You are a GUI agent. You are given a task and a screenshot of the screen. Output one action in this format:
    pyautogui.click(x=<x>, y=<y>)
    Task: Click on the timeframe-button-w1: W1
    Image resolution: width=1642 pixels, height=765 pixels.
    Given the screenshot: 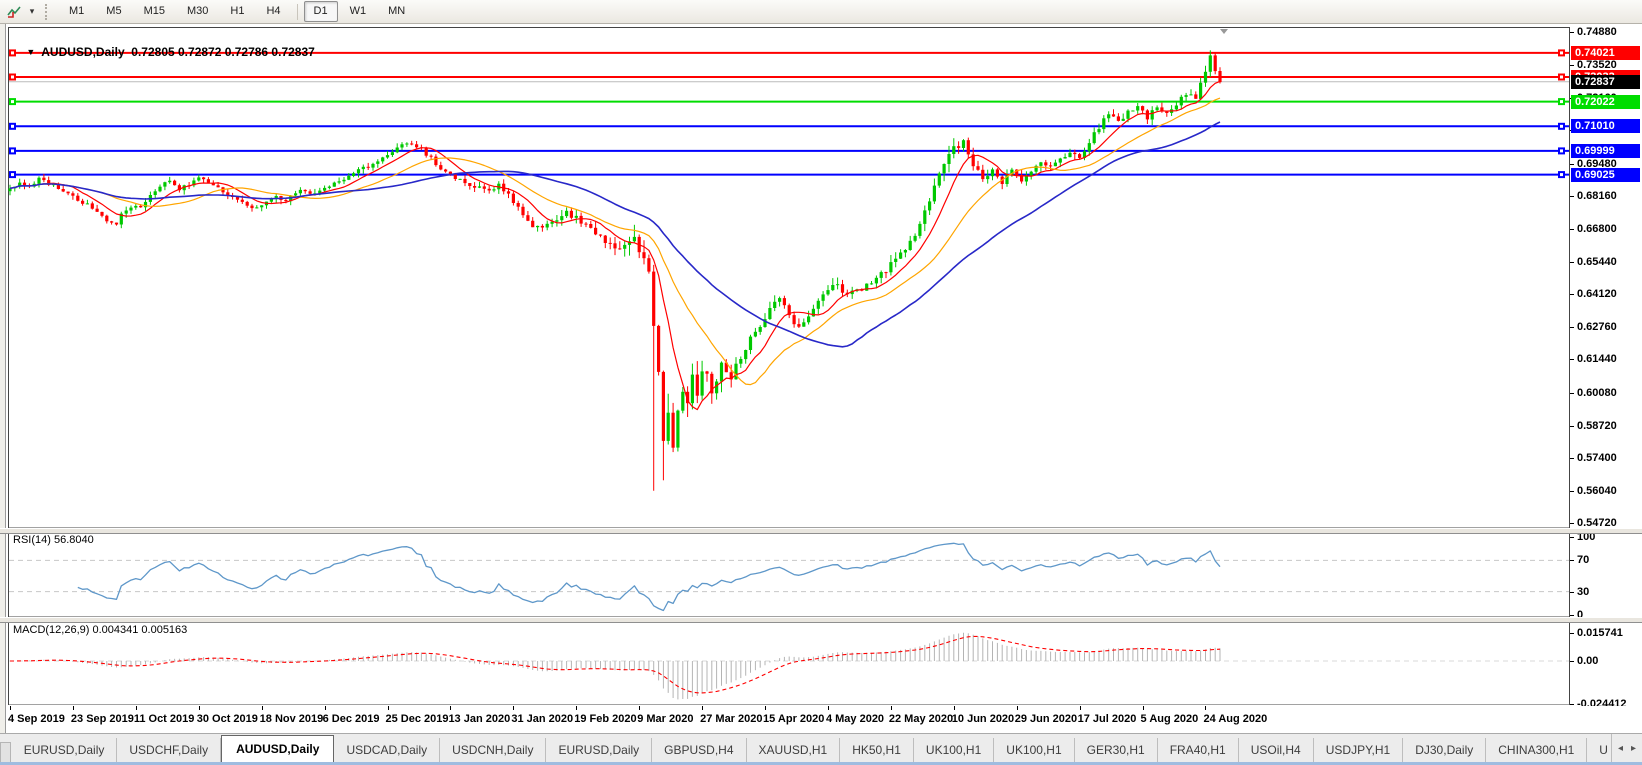 What is the action you would take?
    pyautogui.click(x=358, y=11)
    